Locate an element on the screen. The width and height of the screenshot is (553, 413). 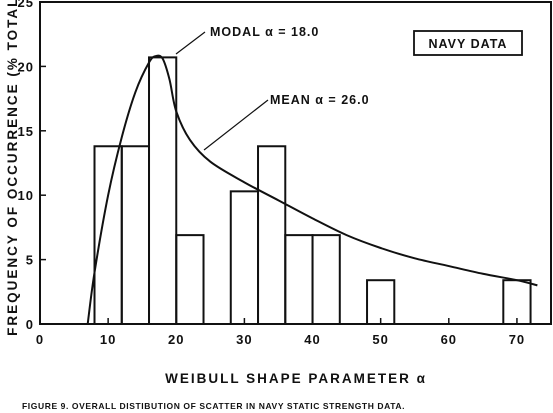
y-axis-ticks: 0 5 10 15 20 25 is located at coordinates (32, 166).